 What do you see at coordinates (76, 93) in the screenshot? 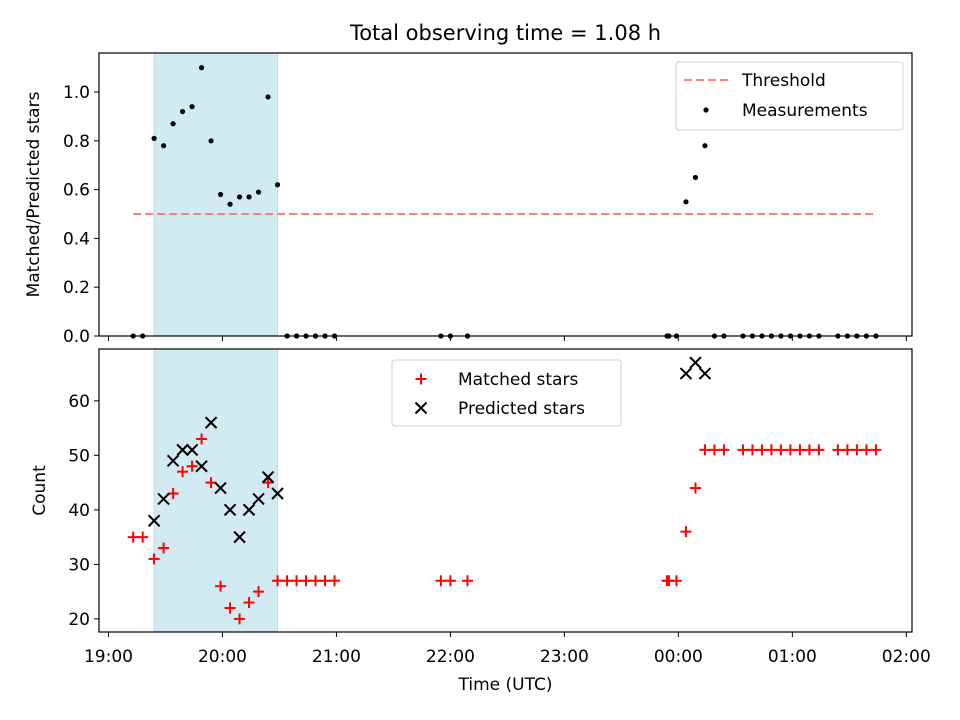
I see `y-tick-label: 1.0` at bounding box center [76, 93].